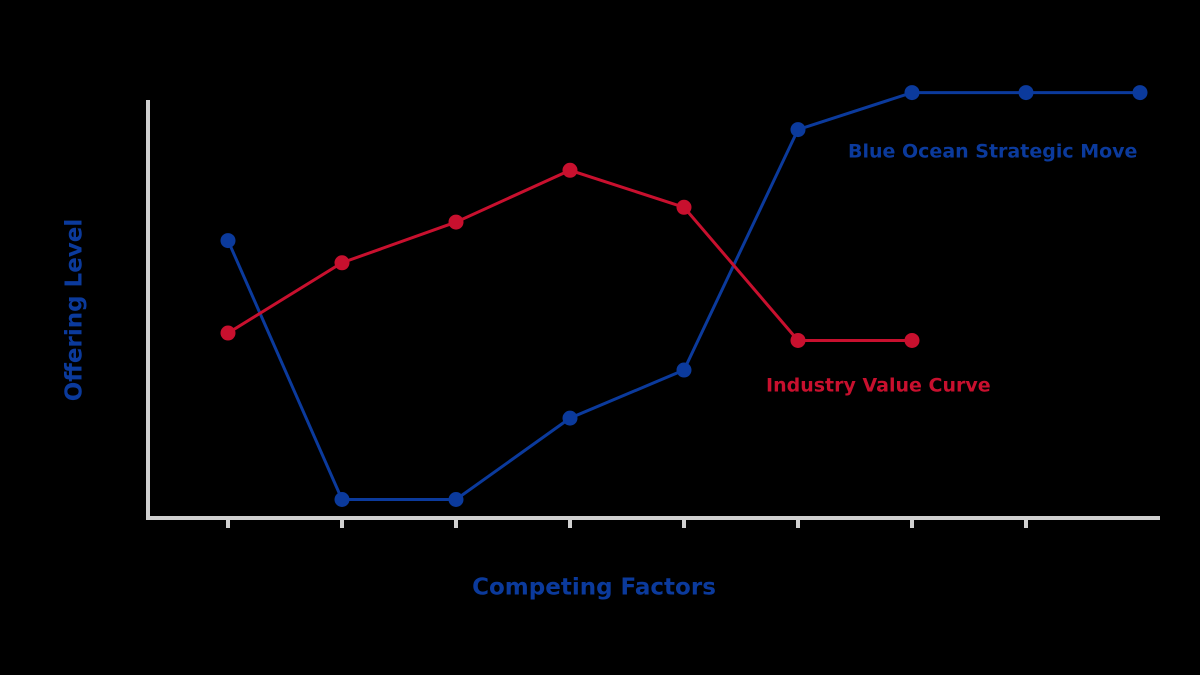 The image size is (1200, 675). I want to click on x-axis-label: Competing Factors, so click(594, 588).